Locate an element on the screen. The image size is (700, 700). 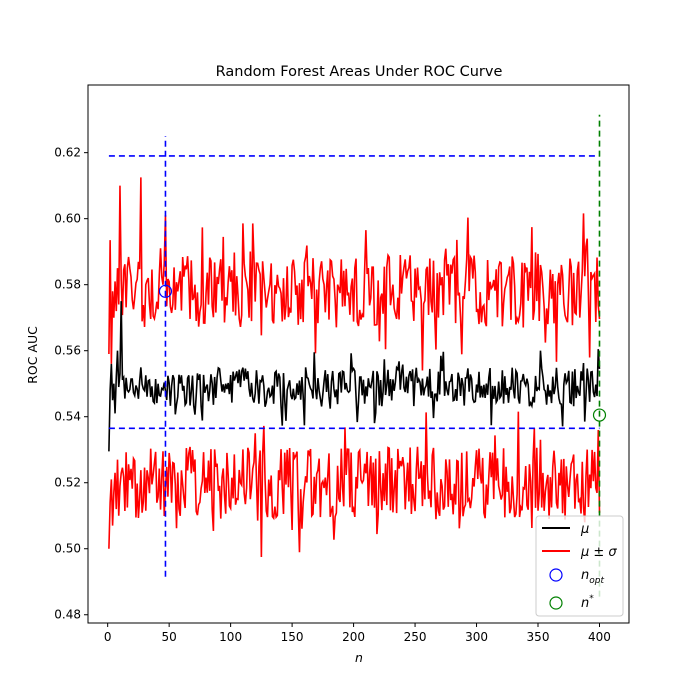
x-tick-label: 200 is located at coordinates (353, 637).